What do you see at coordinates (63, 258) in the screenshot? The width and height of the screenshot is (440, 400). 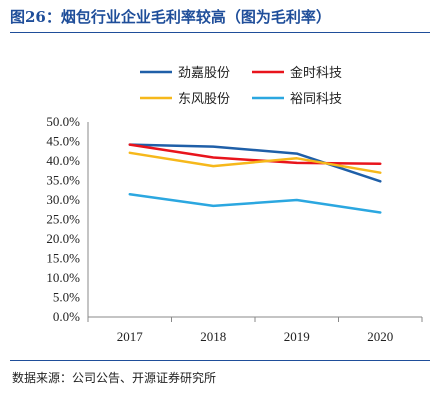 I see `y-tick-label: 15.0%` at bounding box center [63, 258].